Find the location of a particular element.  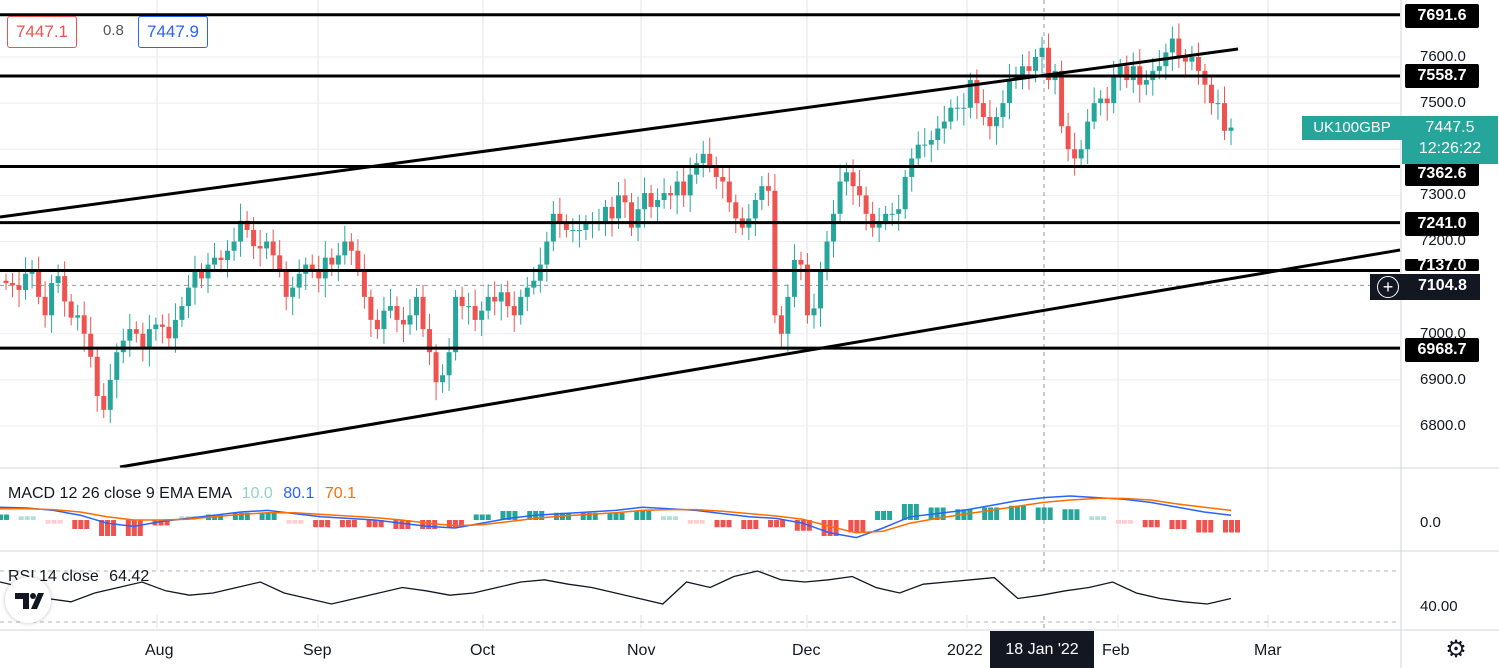

x-tick: Sep is located at coordinates (317, 650).